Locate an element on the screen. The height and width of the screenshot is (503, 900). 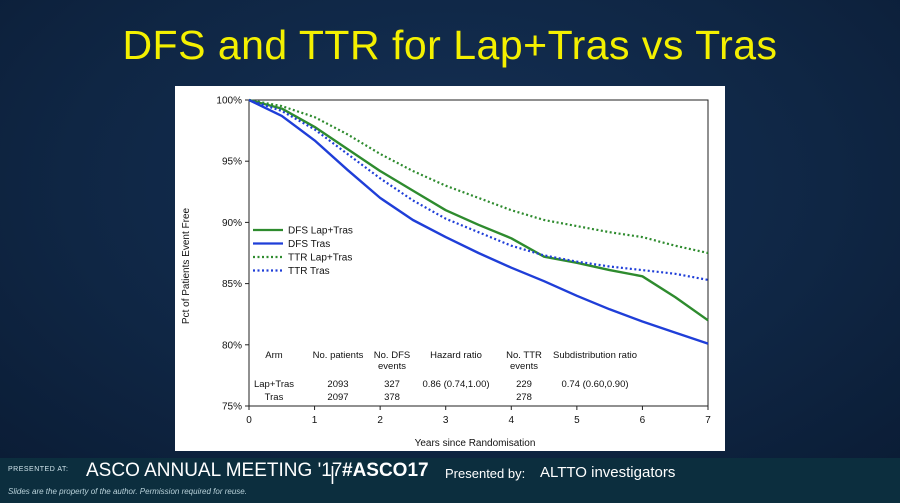
x-tick-label: 1 is located at coordinates (315, 420).